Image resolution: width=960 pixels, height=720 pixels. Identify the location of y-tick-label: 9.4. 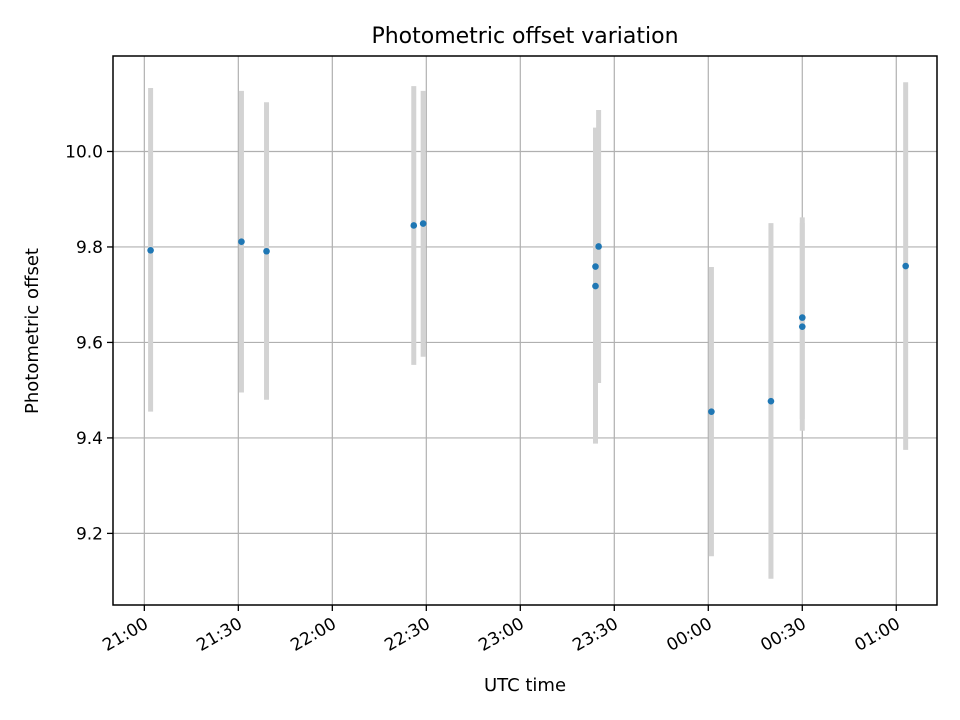
(89, 439).